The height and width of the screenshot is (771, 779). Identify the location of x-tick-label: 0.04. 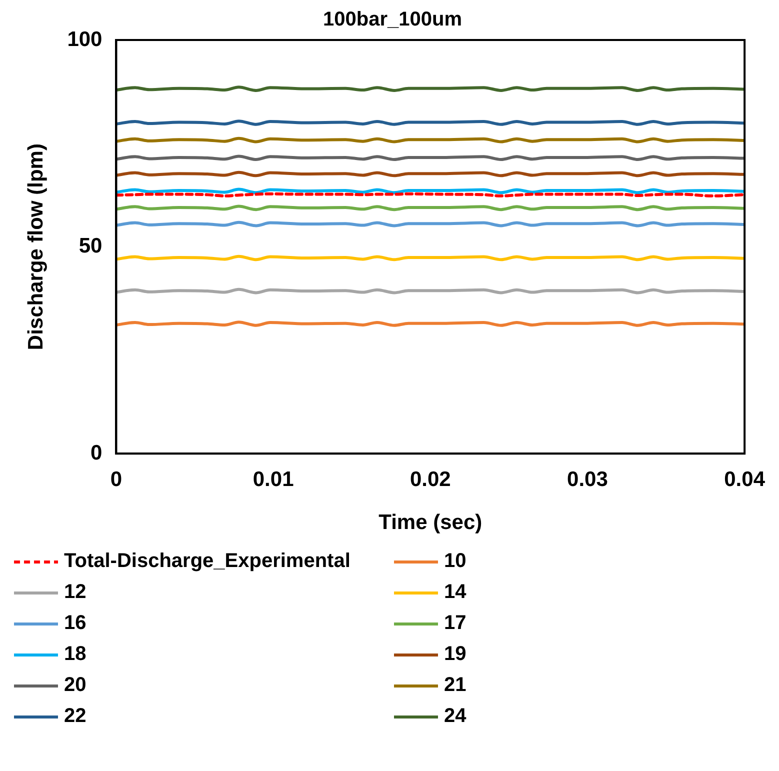
(745, 479).